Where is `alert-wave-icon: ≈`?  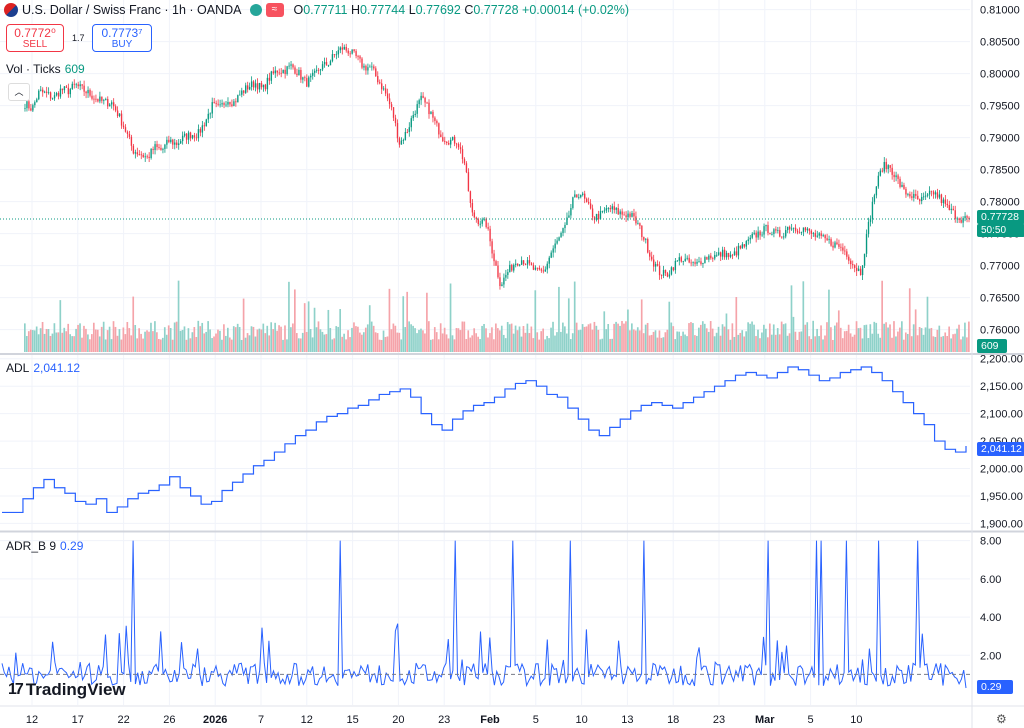 alert-wave-icon: ≈ is located at coordinates (274, 10).